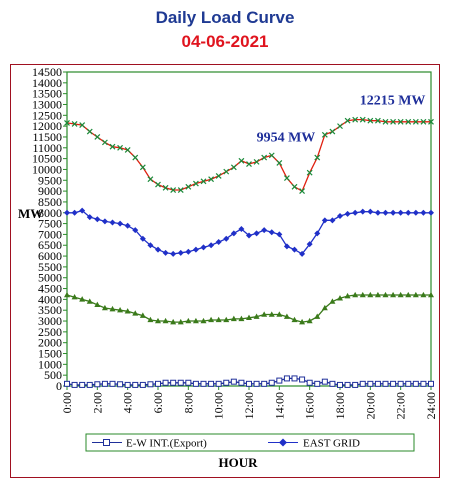 The height and width of the screenshot is (487, 450). I want to click on y-tick-label: 1500, so click(50, 354).